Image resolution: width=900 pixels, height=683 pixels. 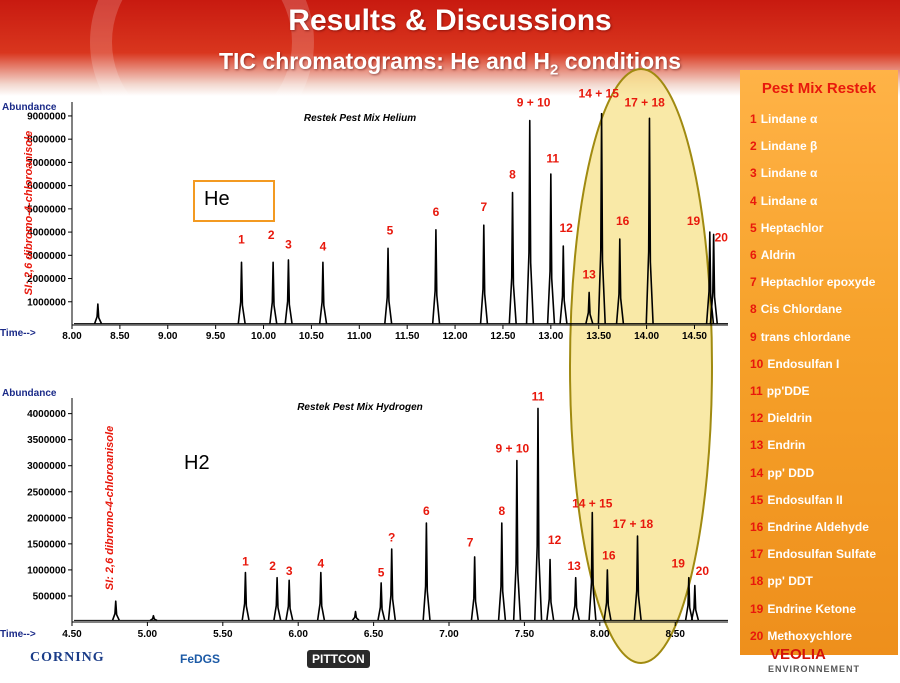 I want to click on peak-label: 9 + 10, so click(x=512, y=449).